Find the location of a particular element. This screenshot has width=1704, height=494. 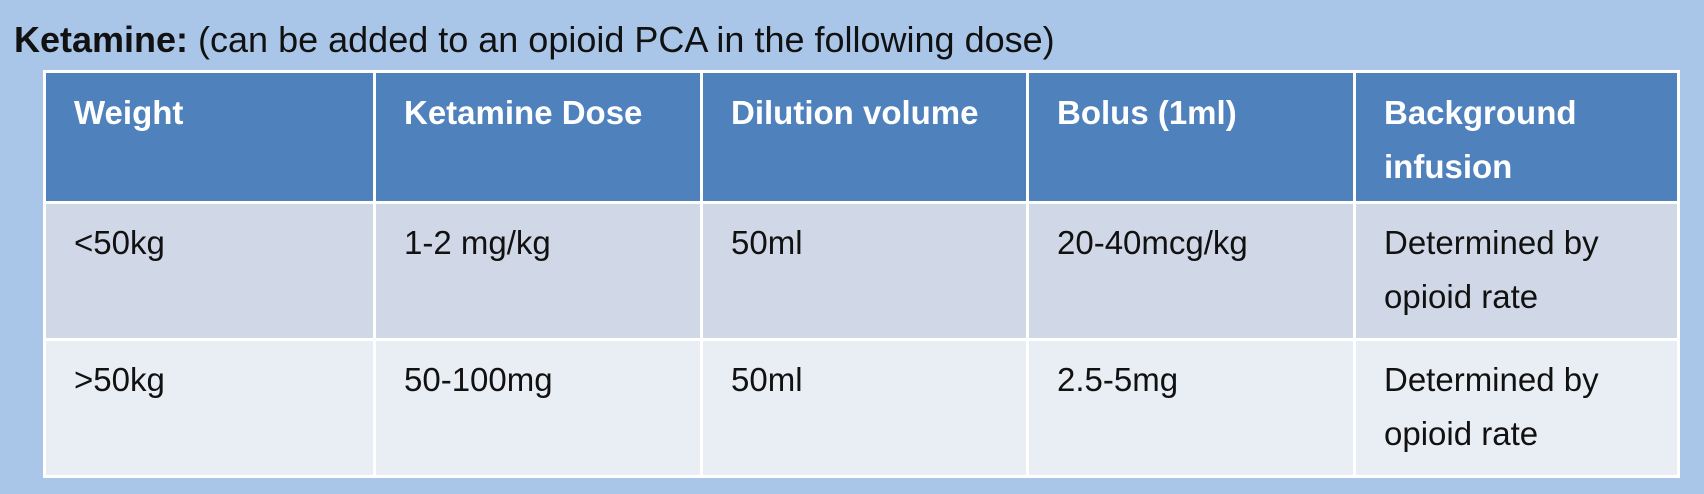

header-ketamine-dose: Ketamine Dose is located at coordinates (538, 137).